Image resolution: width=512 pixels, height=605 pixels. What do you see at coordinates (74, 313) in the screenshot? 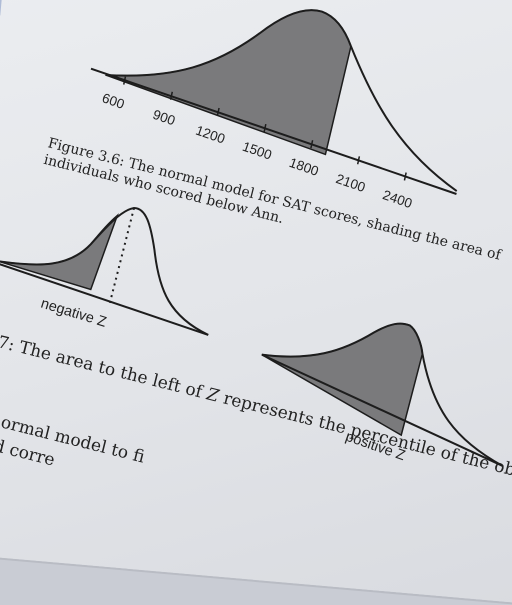
I see `negative-z-label: negative Z` at bounding box center [74, 313].